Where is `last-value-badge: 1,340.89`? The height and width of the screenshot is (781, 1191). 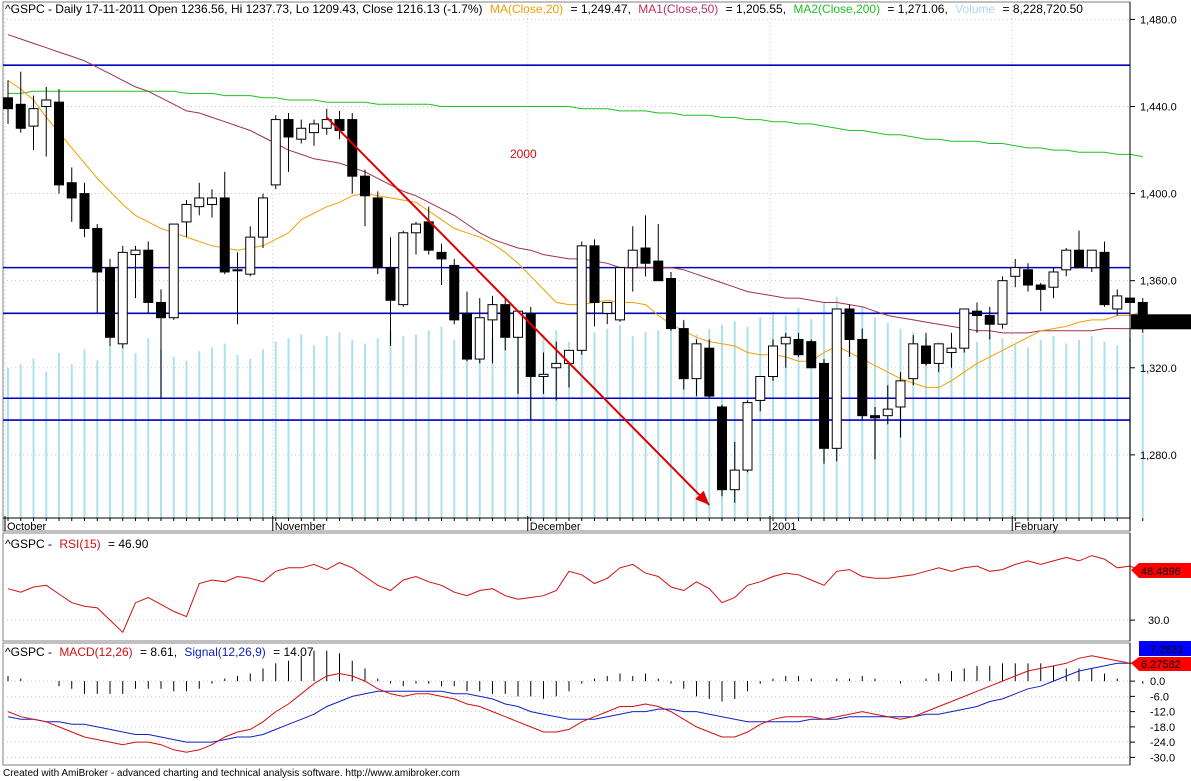 last-value-badge: 1,340.89 is located at coordinates (1161, 322).